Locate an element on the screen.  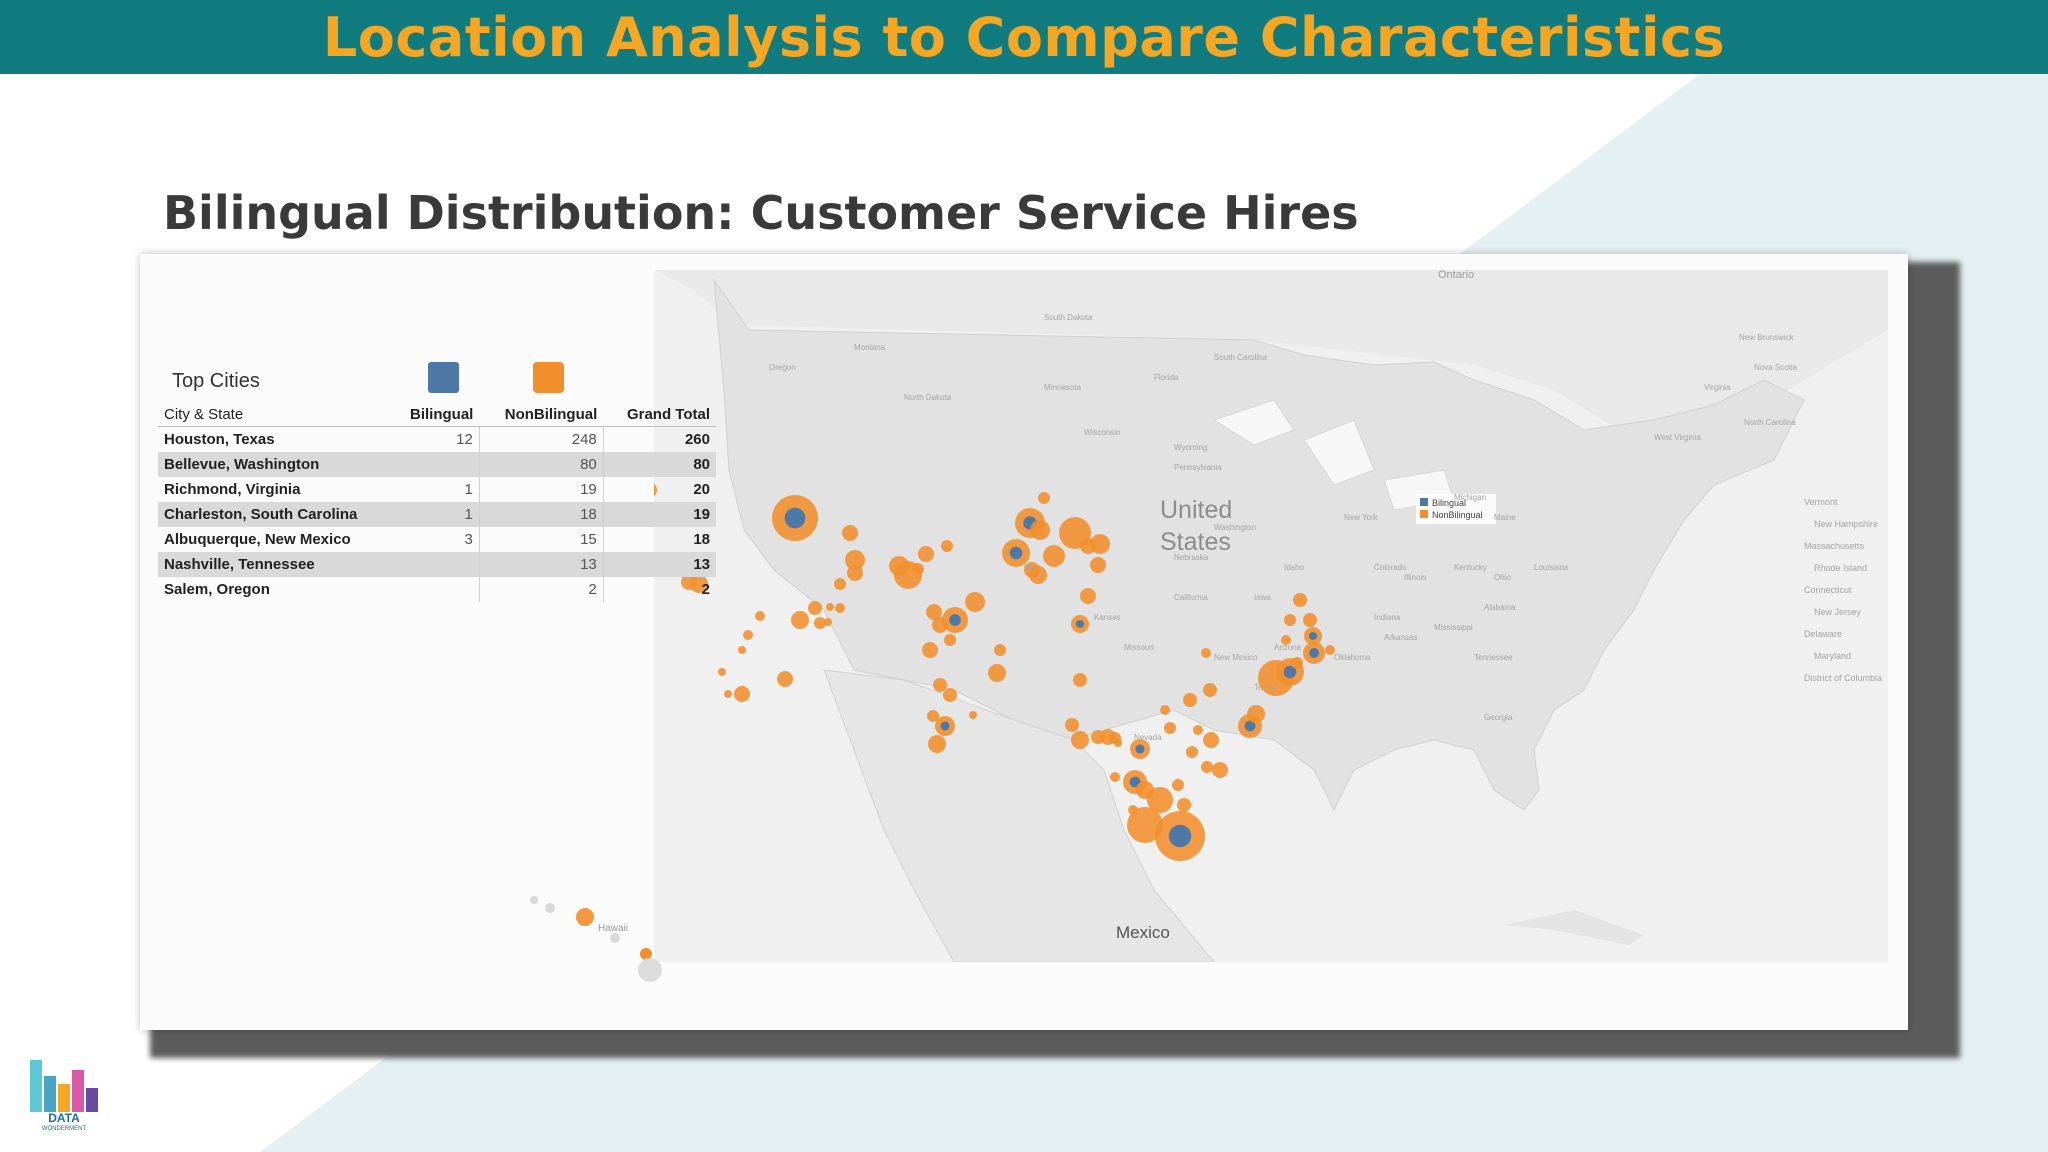
canada-landmass is located at coordinates (1271, 355).